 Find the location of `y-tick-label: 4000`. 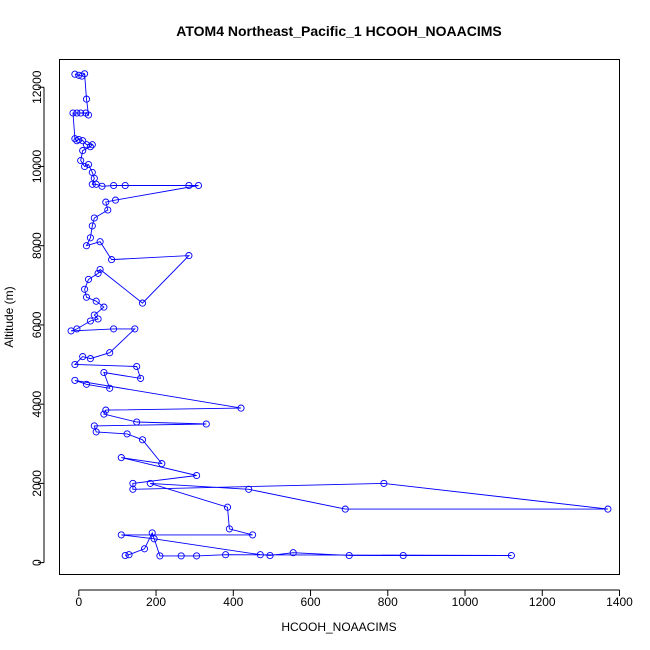

y-tick-label: 4000 is located at coordinates (37, 403).